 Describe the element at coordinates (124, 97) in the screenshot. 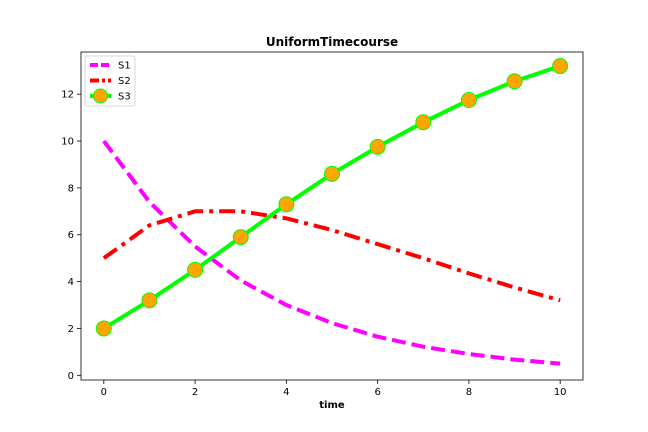

I see `legend-label-S3: S3` at that location.